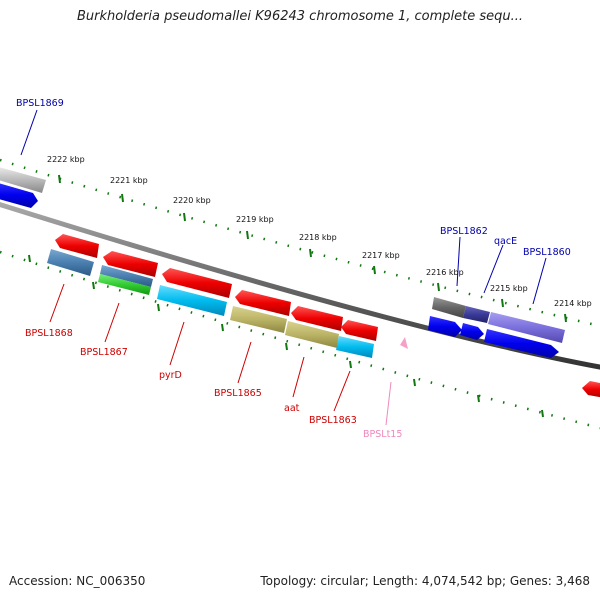 This screenshot has height=600, width=600. Describe the element at coordinates (505, 241) in the screenshot. I see `gene-label: qacE` at that location.